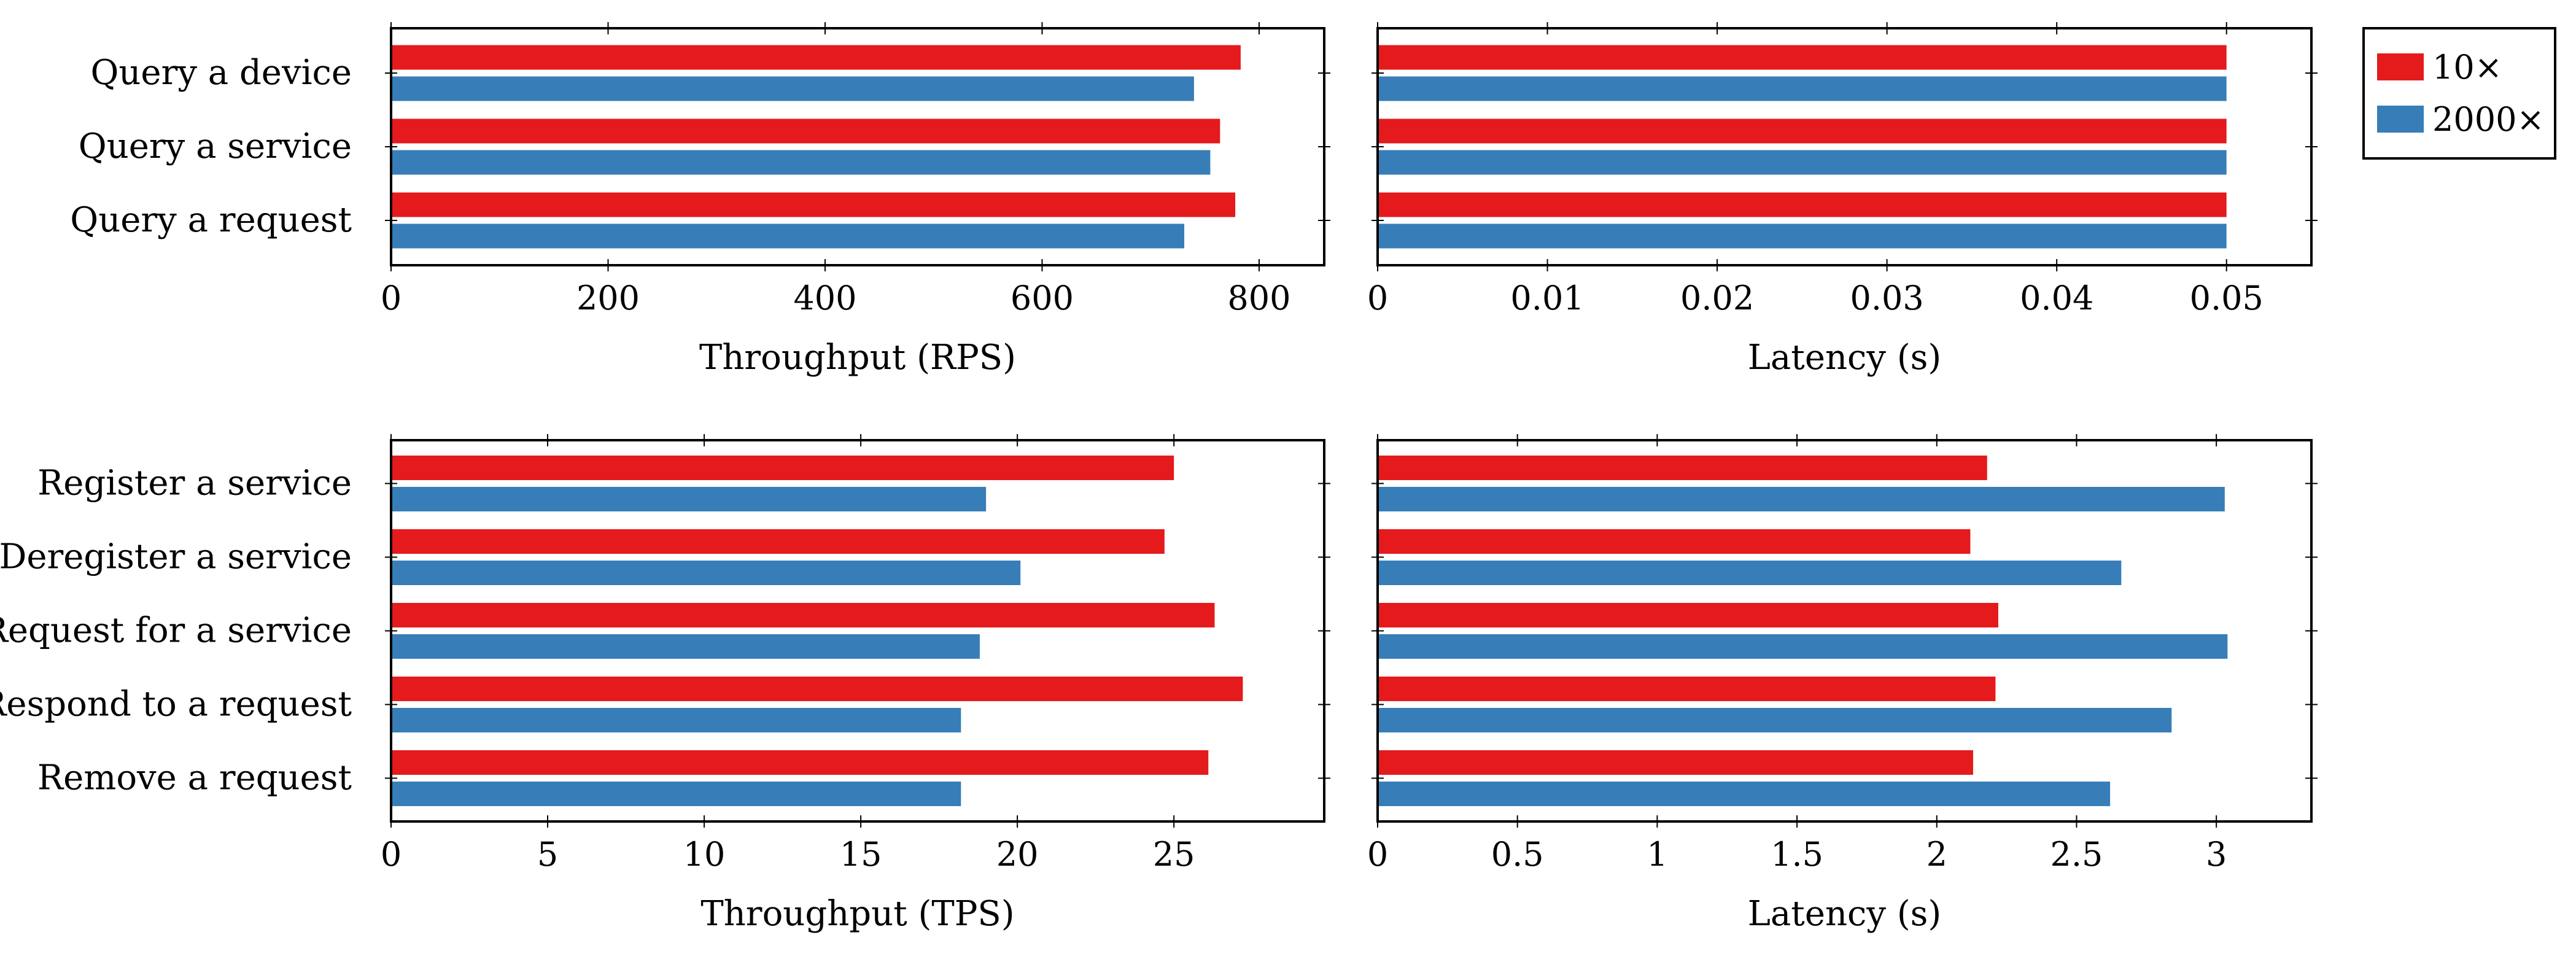 The width and height of the screenshot is (2576, 959). Describe the element at coordinates (1174, 854) in the screenshot. I see `x-tick-label: 25` at that location.